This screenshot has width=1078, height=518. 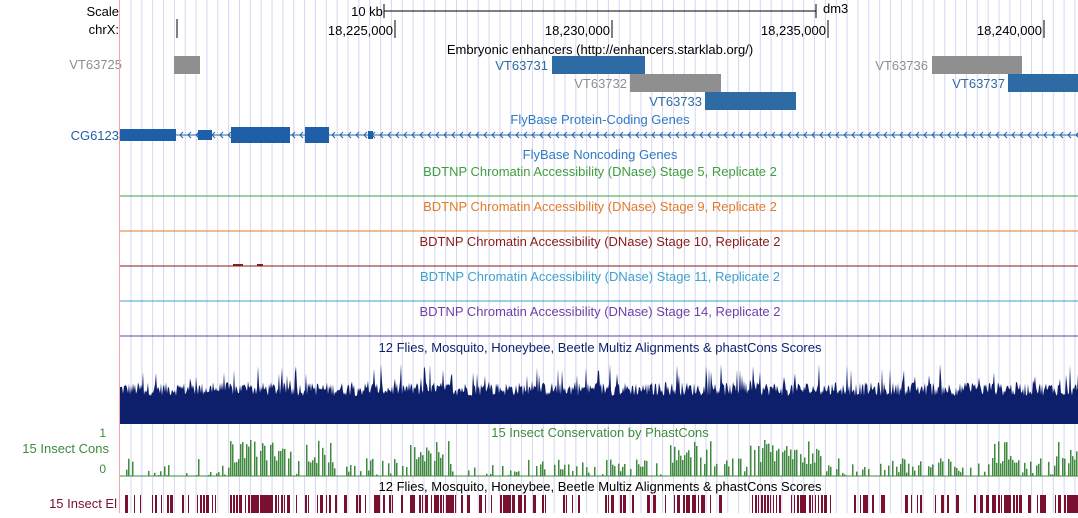 What do you see at coordinates (65, 448) in the screenshot?
I see `cons-track-label: 15 Insect Cons` at bounding box center [65, 448].